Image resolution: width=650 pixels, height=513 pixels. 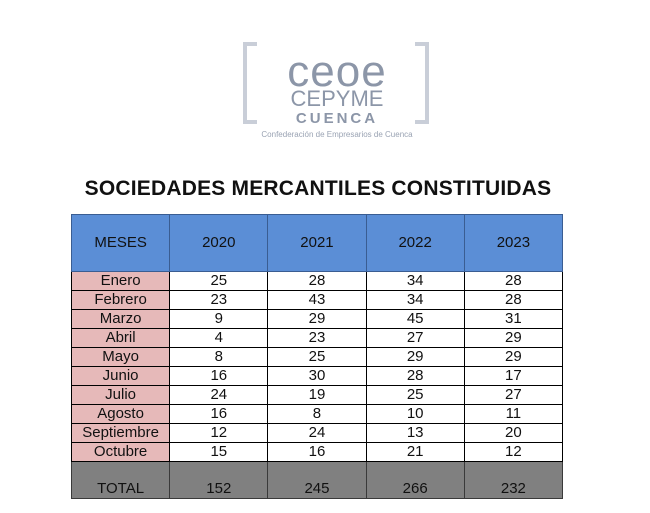 What do you see at coordinates (513, 414) in the screenshot?
I see `value-cell: 11` at bounding box center [513, 414].